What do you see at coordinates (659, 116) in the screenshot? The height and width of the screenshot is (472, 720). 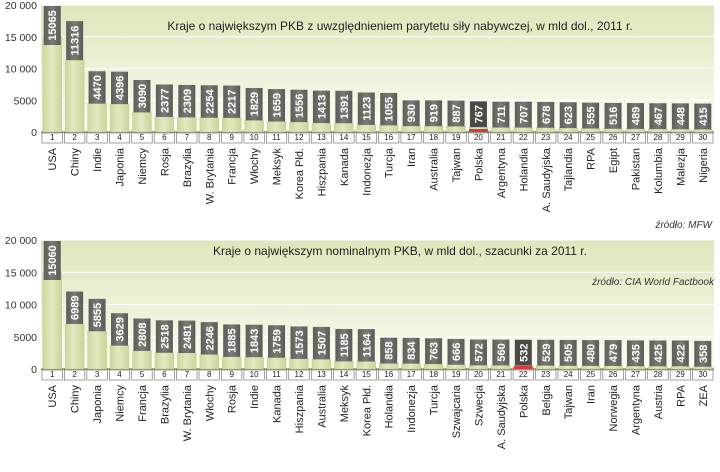 I see `value-label: 467` at bounding box center [659, 116].